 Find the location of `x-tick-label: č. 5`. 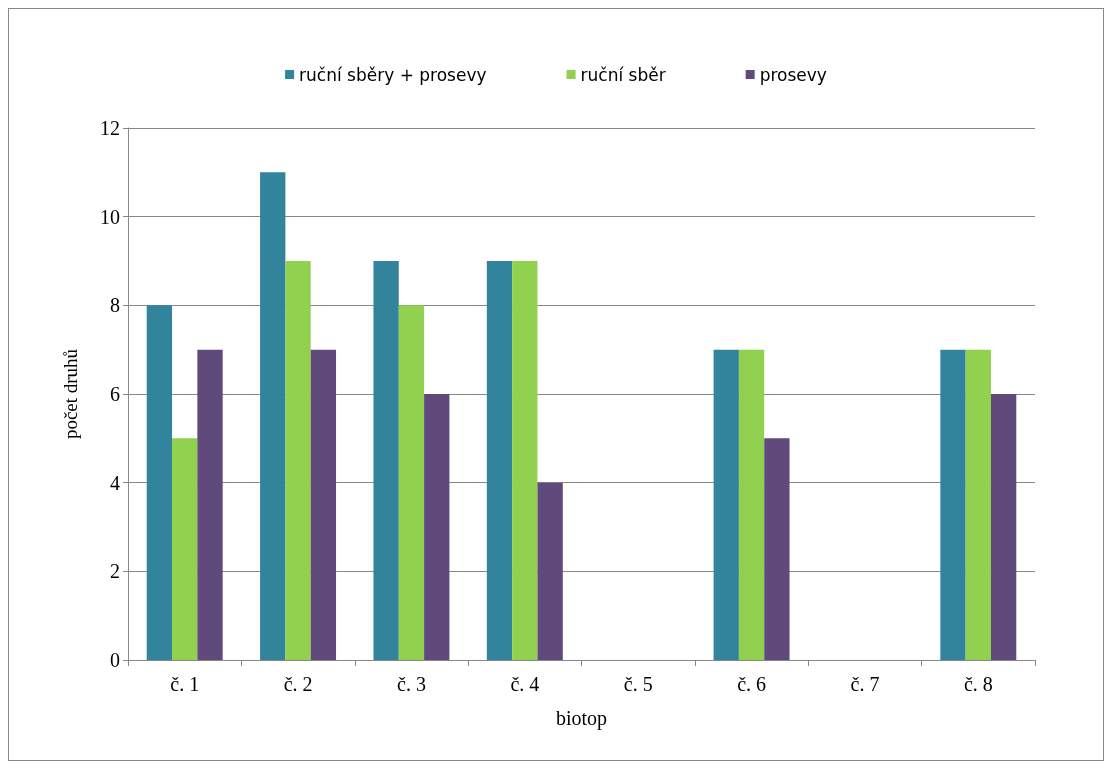

x-tick-label: č. 5 is located at coordinates (638, 684).